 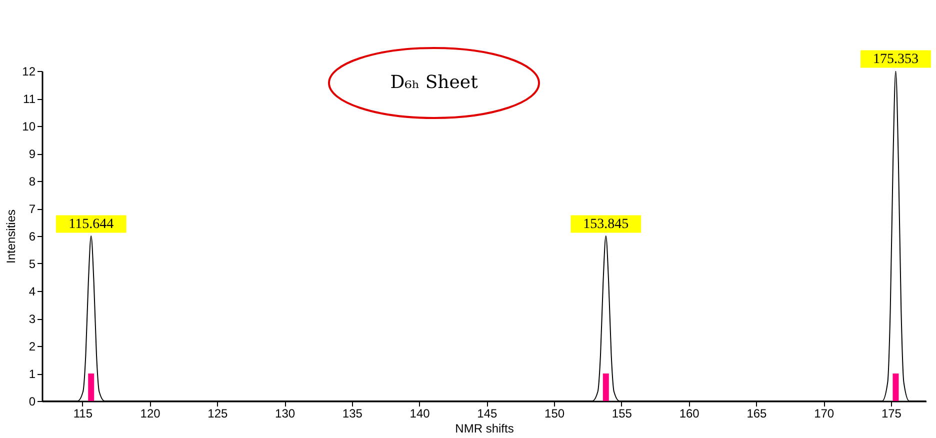 What do you see at coordinates (29, 99) in the screenshot?
I see `y-tick-label: 11` at bounding box center [29, 99].